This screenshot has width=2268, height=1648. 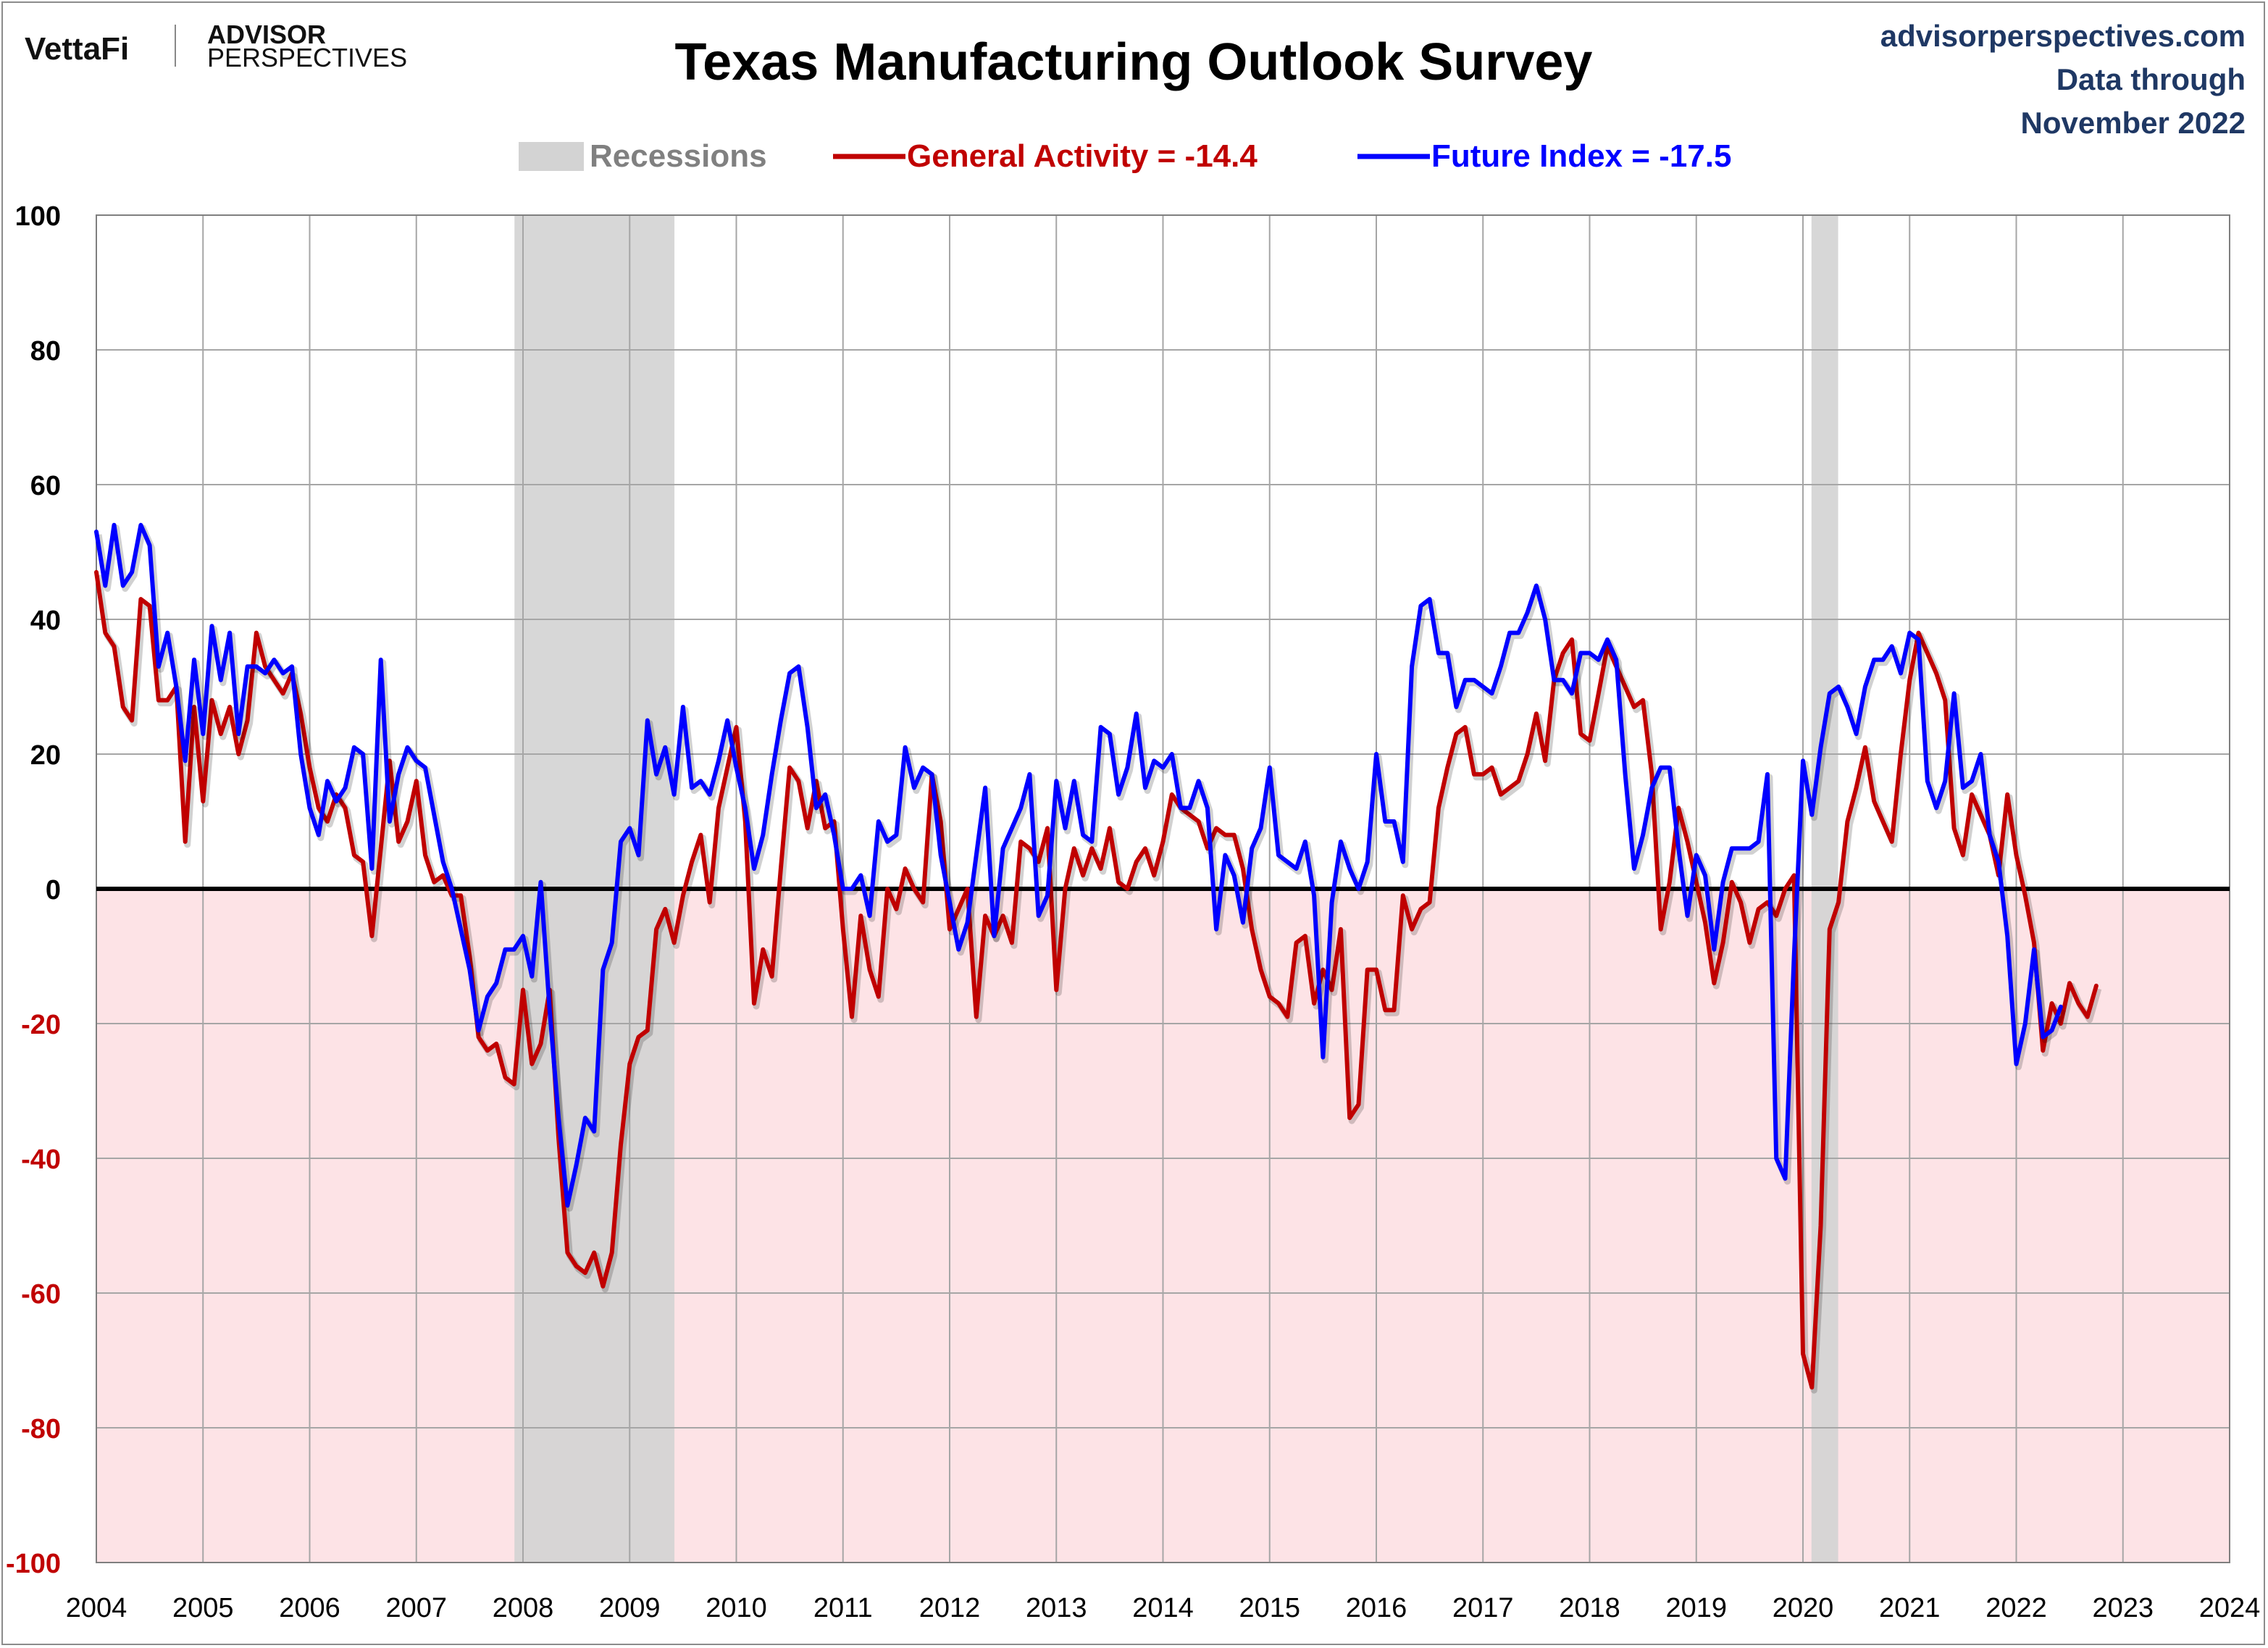 I want to click on y-tick-label--80: -80, so click(x=41, y=1429).